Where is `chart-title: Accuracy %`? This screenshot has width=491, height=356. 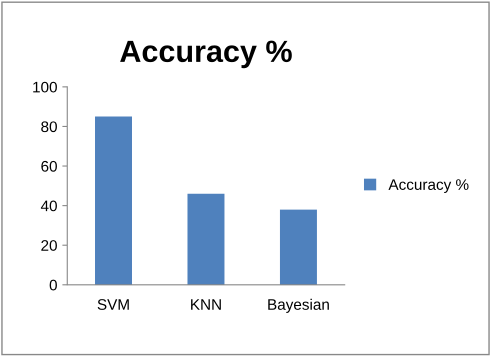 chart-title: Accuracy % is located at coordinates (206, 54).